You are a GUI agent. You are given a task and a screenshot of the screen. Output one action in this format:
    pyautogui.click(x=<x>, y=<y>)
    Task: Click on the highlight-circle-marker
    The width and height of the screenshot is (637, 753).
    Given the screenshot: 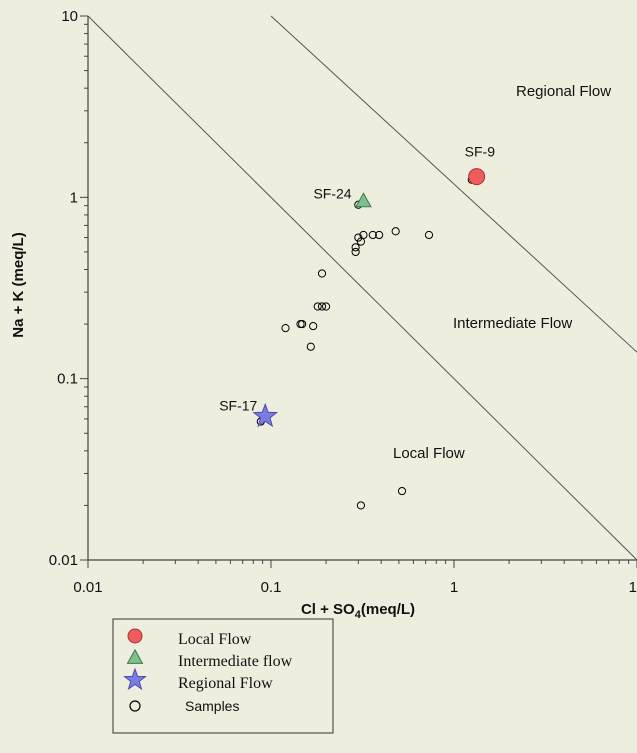 What is the action you would take?
    pyautogui.click(x=477, y=177)
    